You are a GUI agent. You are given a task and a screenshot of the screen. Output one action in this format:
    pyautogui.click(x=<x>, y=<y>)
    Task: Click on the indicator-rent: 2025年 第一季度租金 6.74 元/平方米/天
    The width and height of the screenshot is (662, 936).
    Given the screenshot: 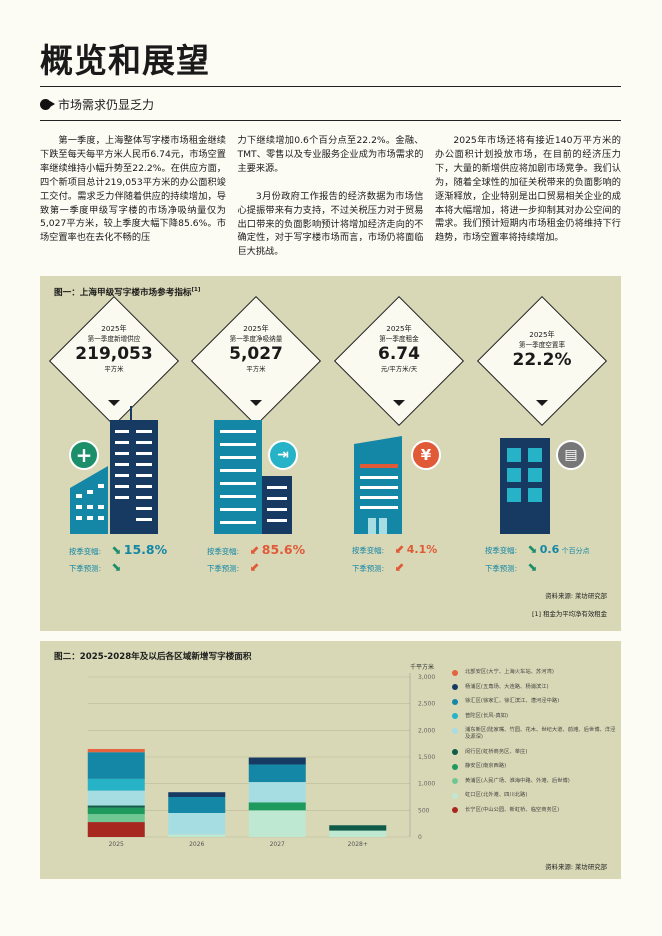 What is the action you would take?
    pyautogui.click(x=399, y=368)
    